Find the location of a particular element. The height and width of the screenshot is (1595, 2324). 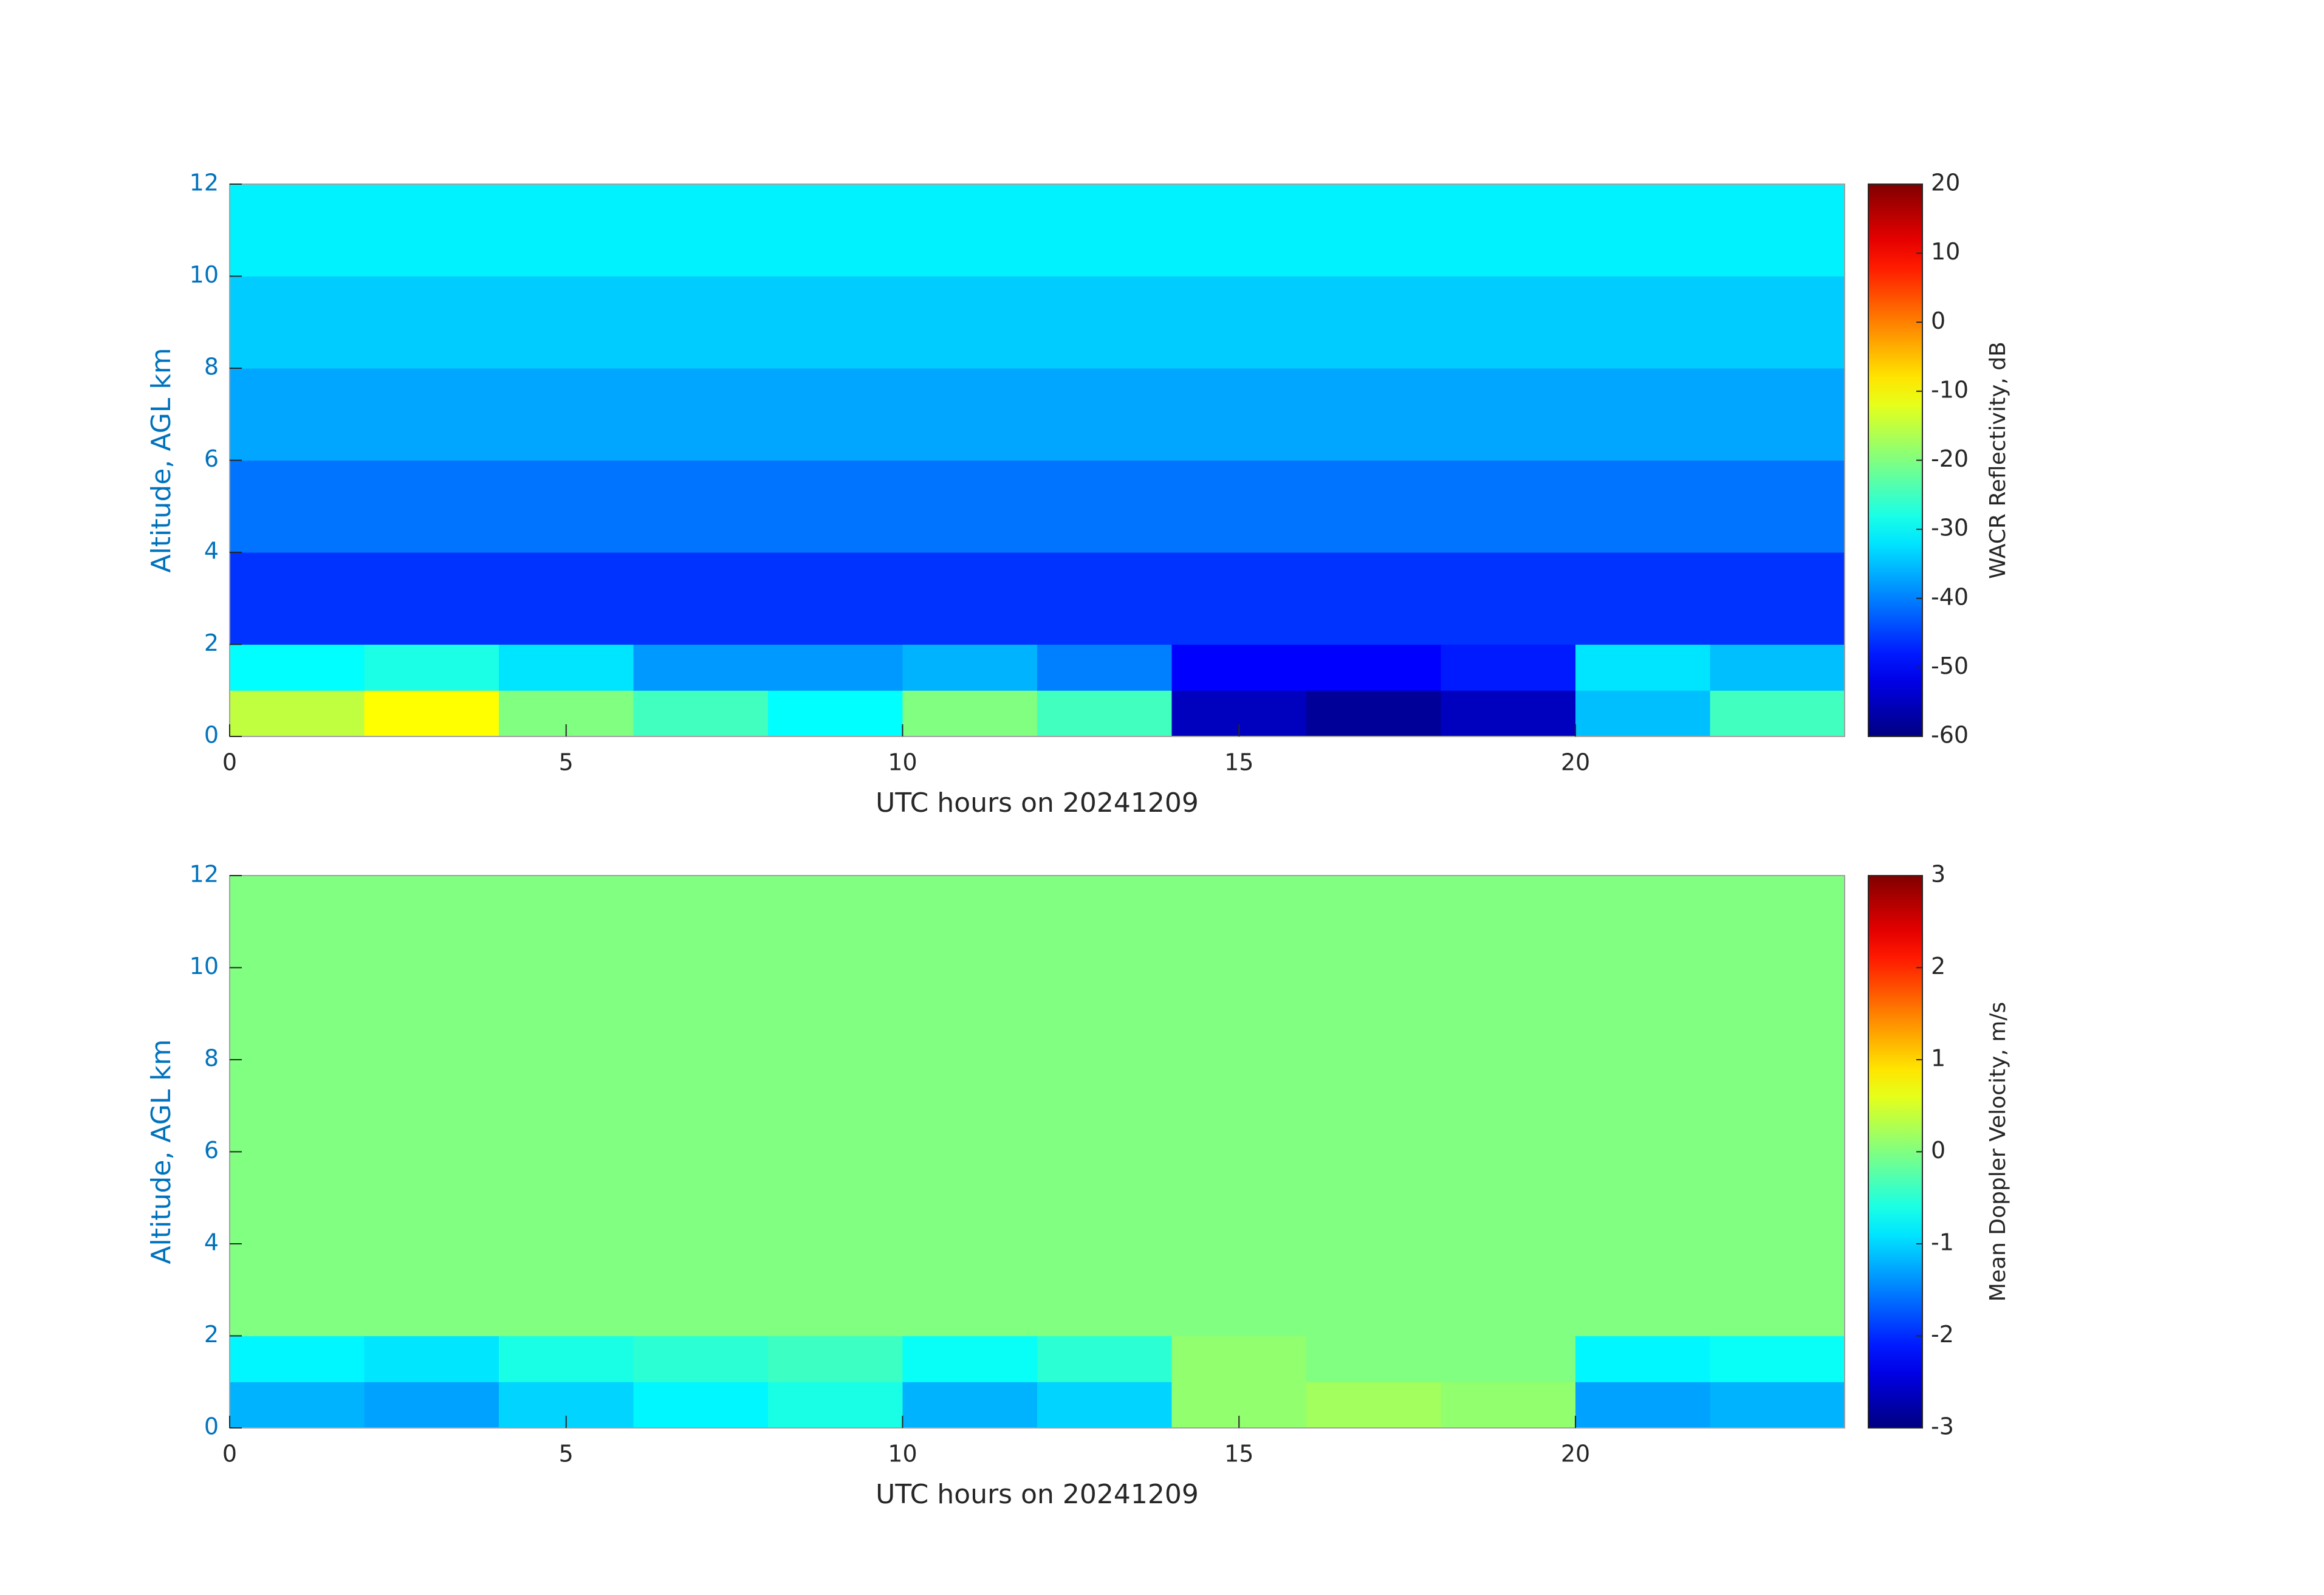

colorbar-tick-label: -60 is located at coordinates (1950, 736).